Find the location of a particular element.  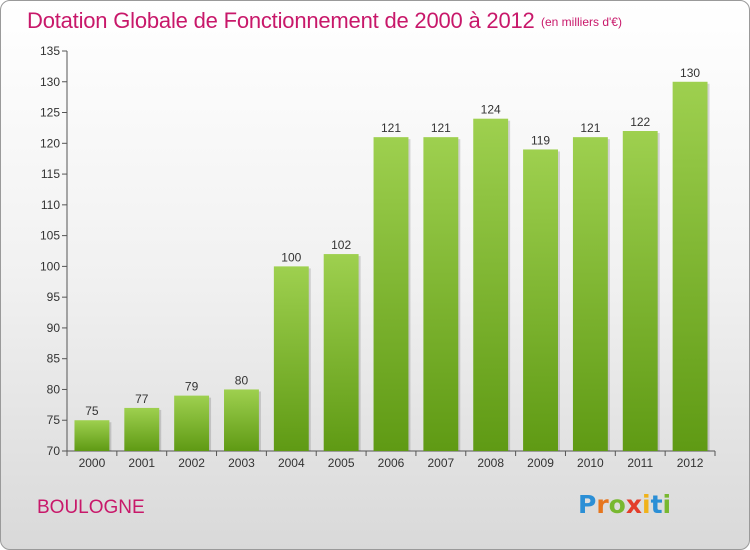

y-tick-label: 70 is located at coordinates (54, 451).